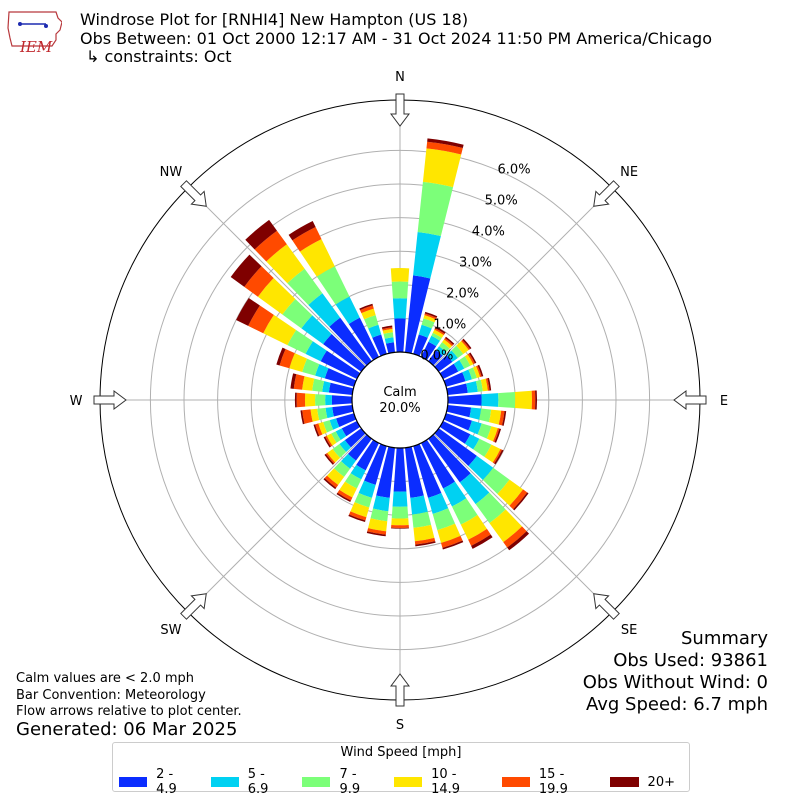  What do you see at coordinates (629, 630) in the screenshot?
I see `compass-label: SE` at bounding box center [629, 630].